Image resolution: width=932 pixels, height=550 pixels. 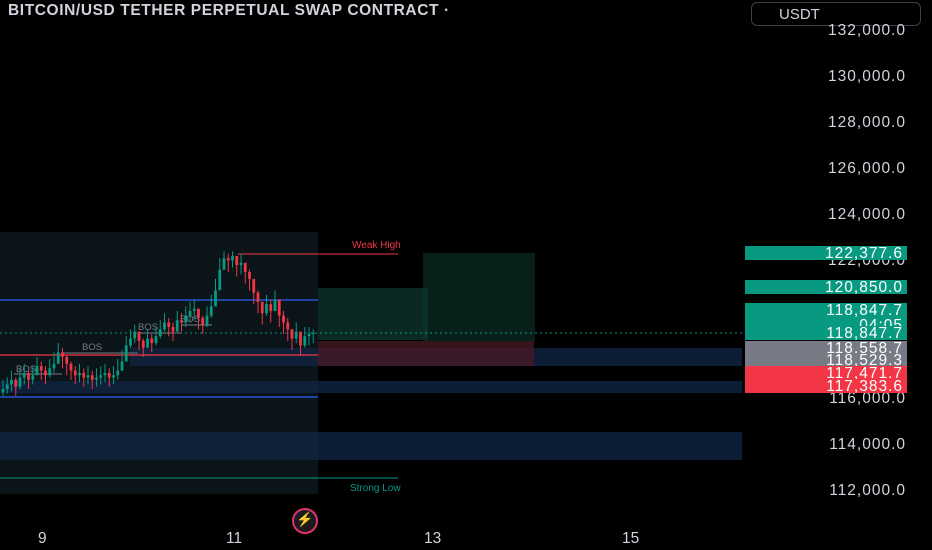 I want to click on price-tag-grey: 118,558.7, so click(x=826, y=348).